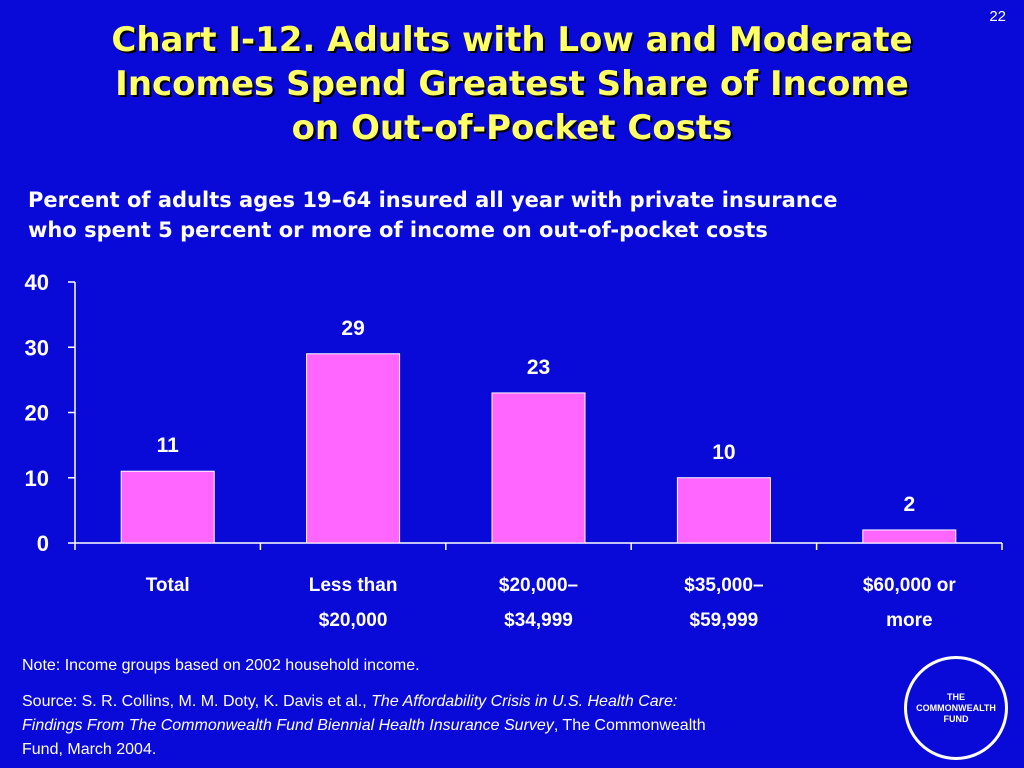  I want to click on y-tick-label: 10, so click(37, 478).